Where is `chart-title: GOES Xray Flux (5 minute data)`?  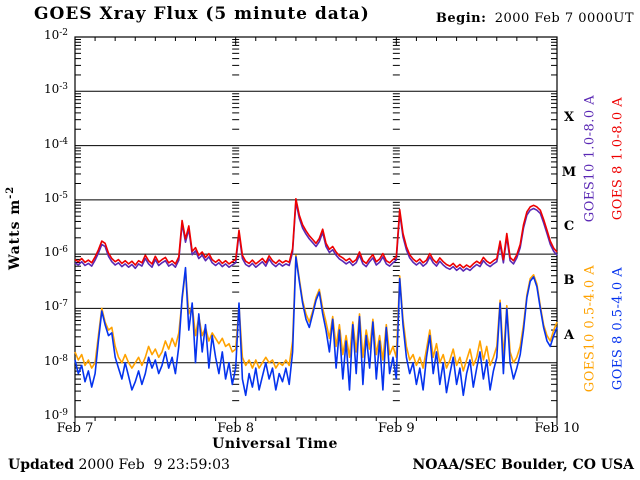 chart-title: GOES Xray Flux (5 minute data) is located at coordinates (202, 14).